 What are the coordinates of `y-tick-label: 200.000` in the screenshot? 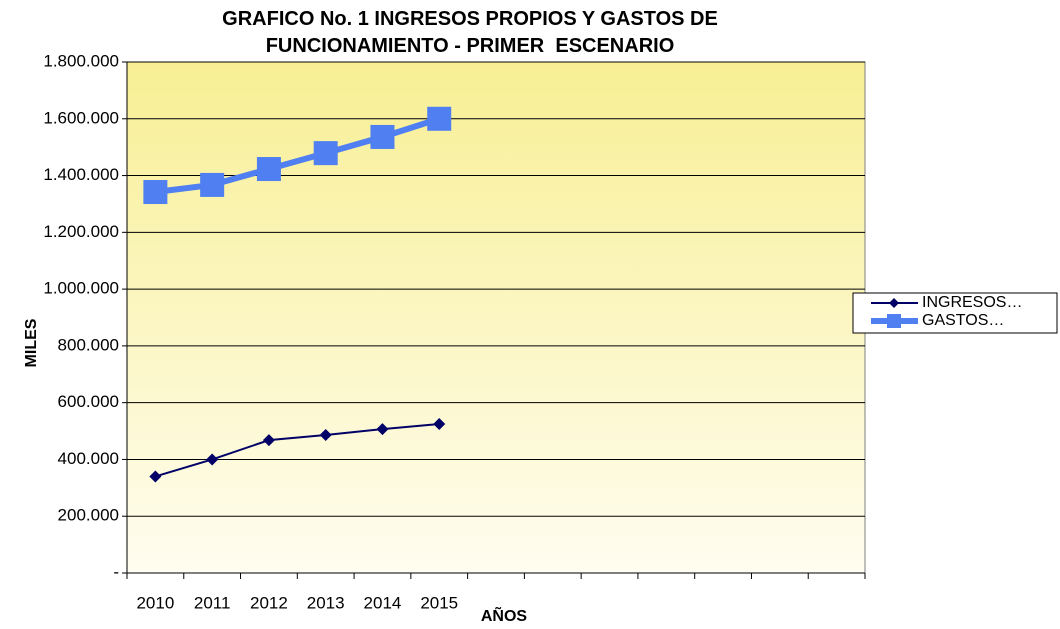 It's located at (88, 515).